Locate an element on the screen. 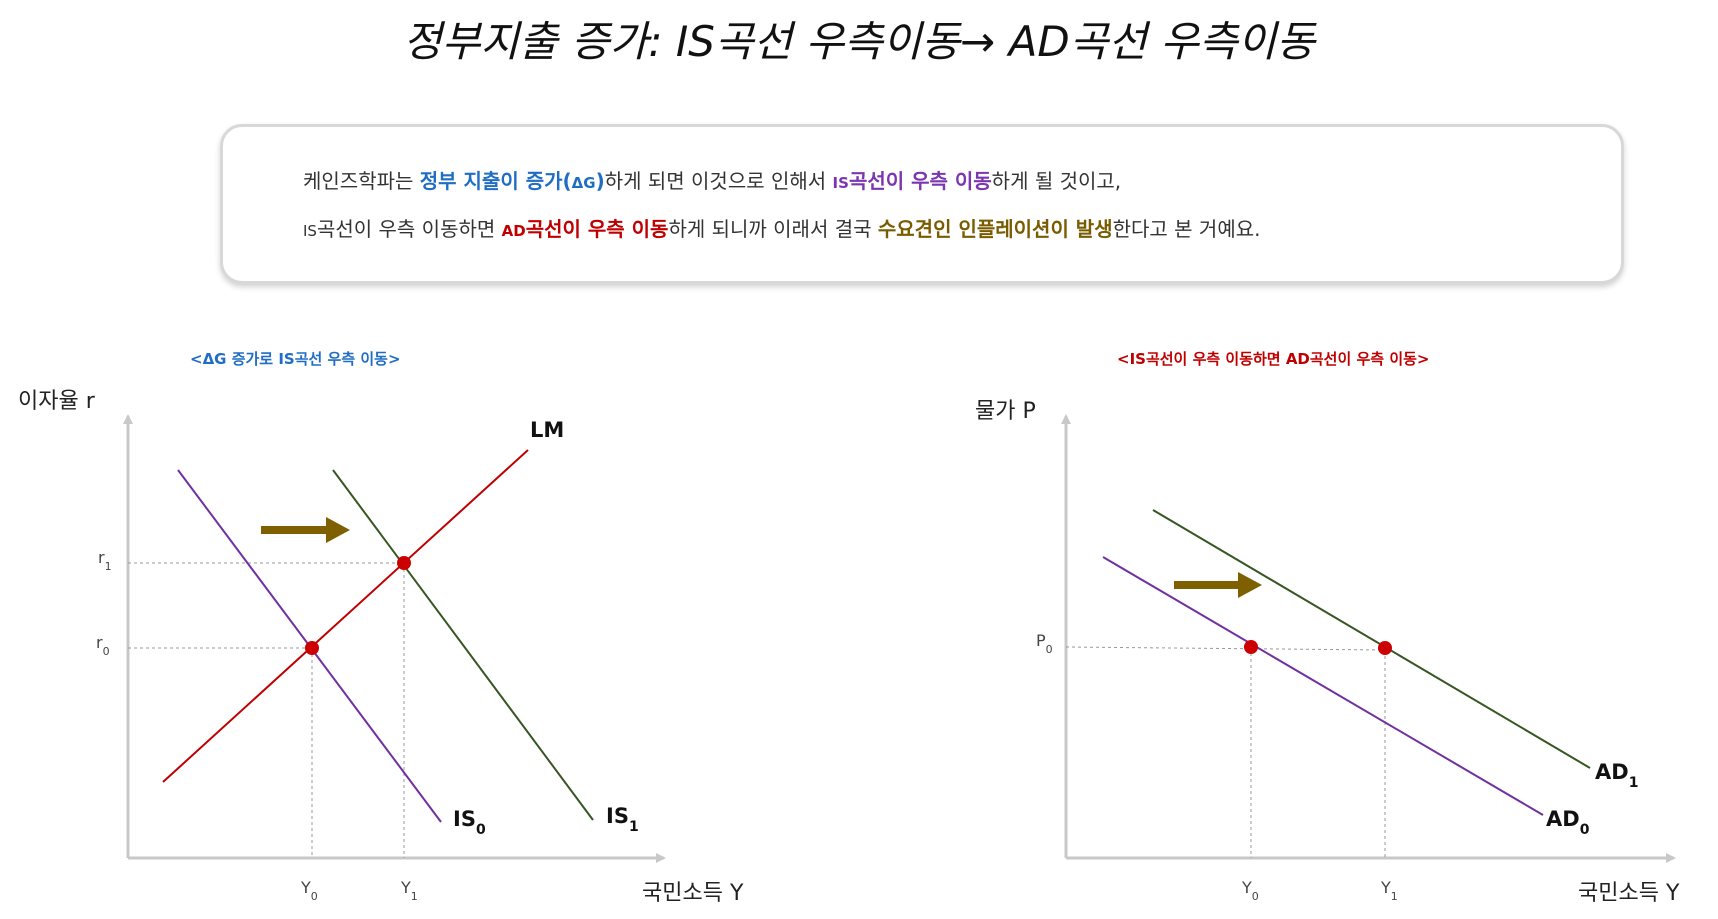 The height and width of the screenshot is (919, 1718). is1-curve is located at coordinates (463, 645).